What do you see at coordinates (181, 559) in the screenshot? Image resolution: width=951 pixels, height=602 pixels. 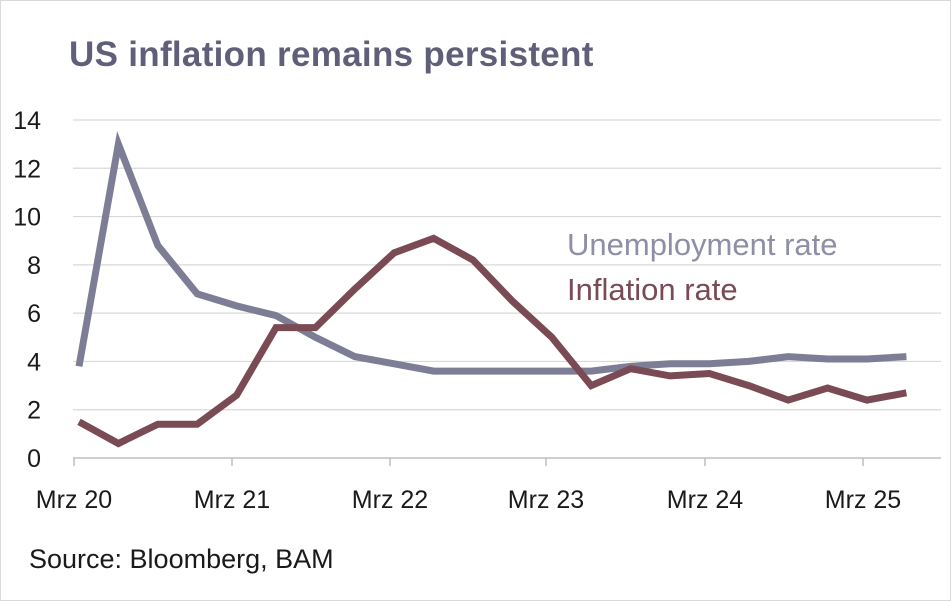 I see `source-note: Source: Bloomberg, BAM` at bounding box center [181, 559].